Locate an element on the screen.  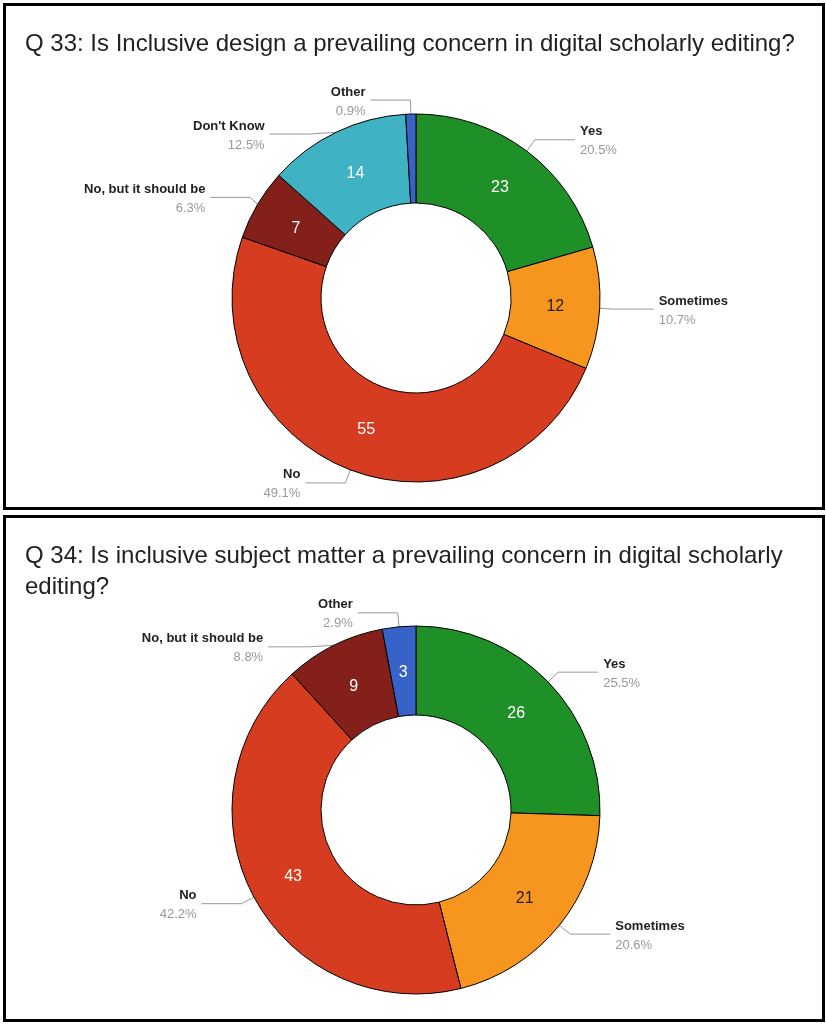
text: 20.5% is located at coordinates (599, 150).